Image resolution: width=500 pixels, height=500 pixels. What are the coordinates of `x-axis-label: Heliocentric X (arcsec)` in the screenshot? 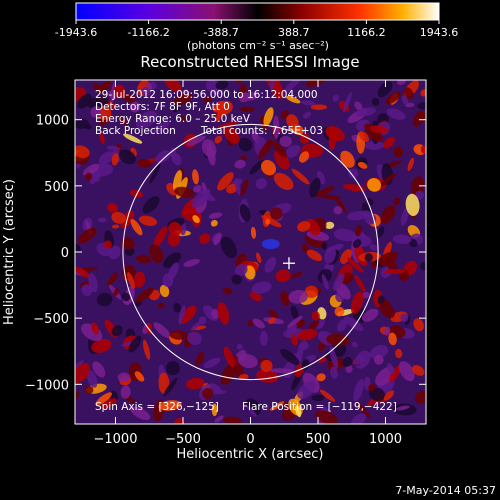 It's located at (250, 454).